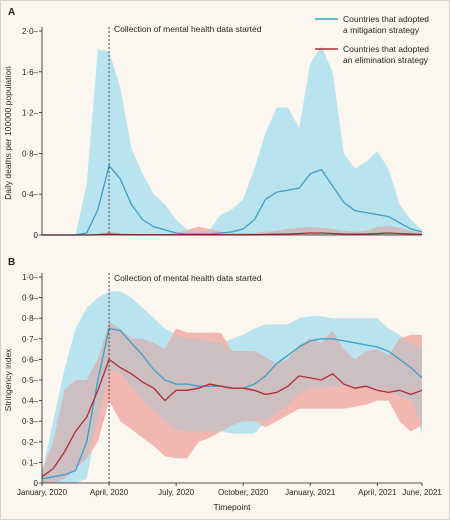 The height and width of the screenshot is (520, 450). What do you see at coordinates (30, 462) in the screenshot?
I see `y-tick-label: 0·1–` at bounding box center [30, 462].